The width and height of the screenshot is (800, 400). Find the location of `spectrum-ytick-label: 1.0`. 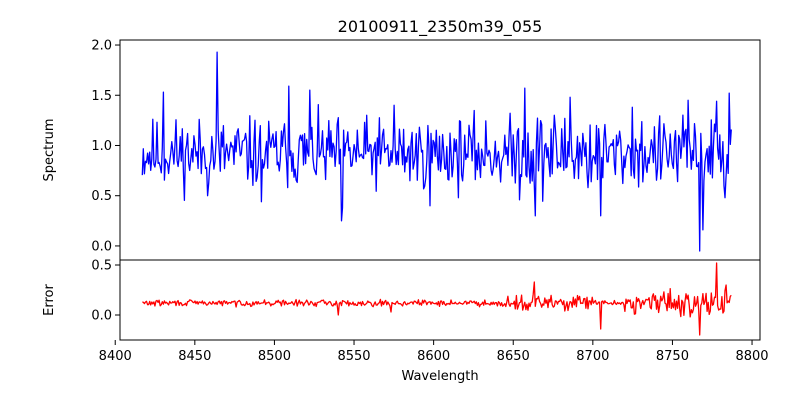

spectrum-ytick-label: 1.0 is located at coordinates (101, 146).